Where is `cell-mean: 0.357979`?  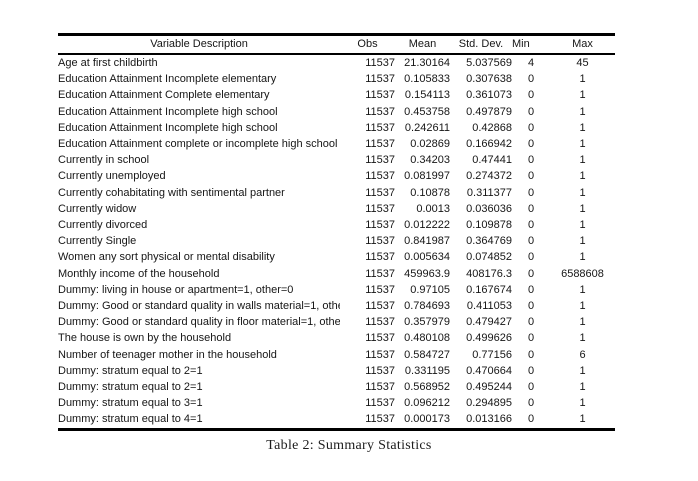 cell-mean: 0.357979 is located at coordinates (427, 322).